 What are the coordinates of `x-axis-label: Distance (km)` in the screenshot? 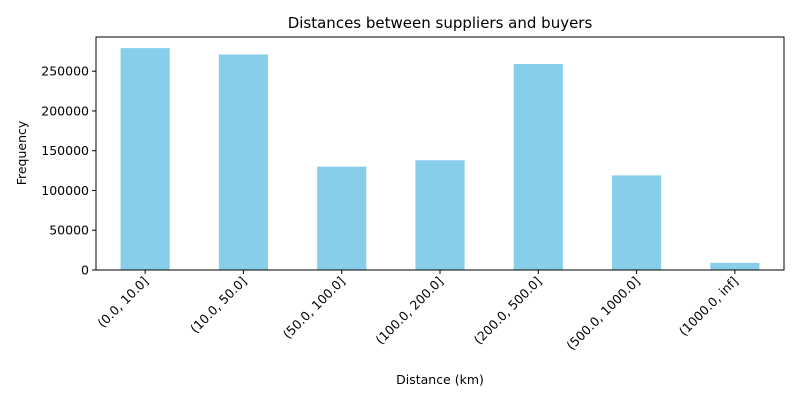 It's located at (440, 379).